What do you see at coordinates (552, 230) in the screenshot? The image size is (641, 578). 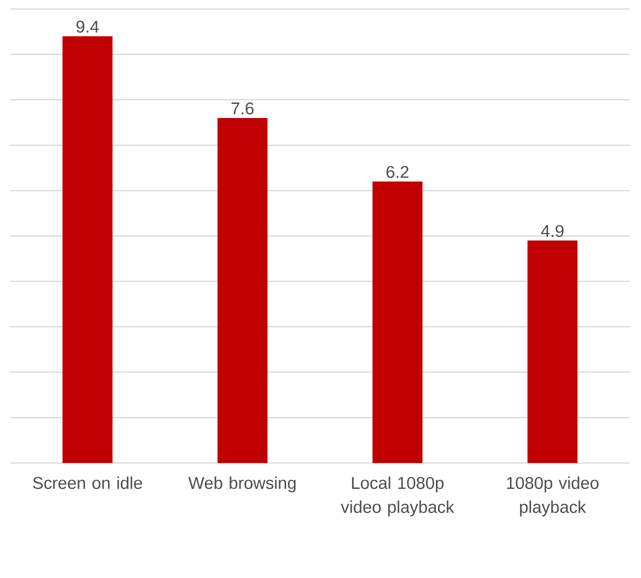 I see `data-label: 4.9` at bounding box center [552, 230].